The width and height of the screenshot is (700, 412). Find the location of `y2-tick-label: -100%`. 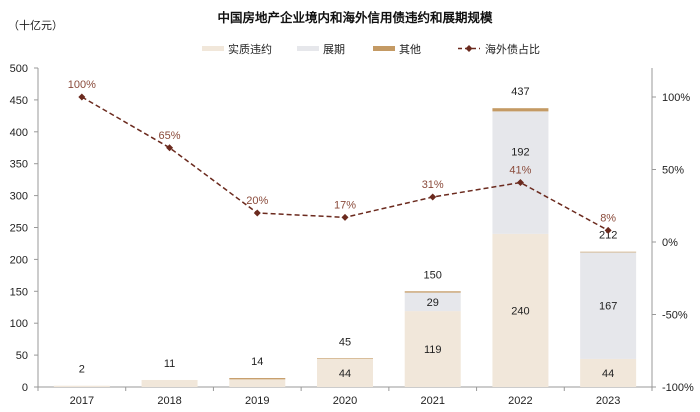

y2-tick-label: -100% is located at coordinates (678, 388).